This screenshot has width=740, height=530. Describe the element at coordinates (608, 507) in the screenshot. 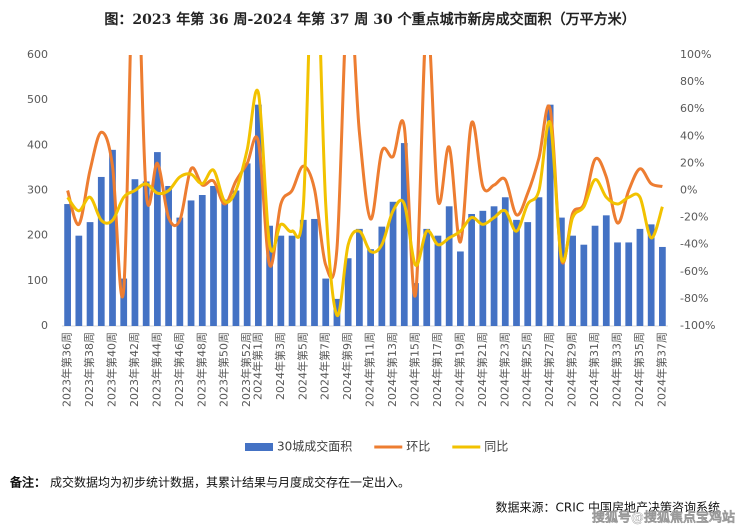

I see `source: 数据来源：CRIC 中国房地产决策咨询系统` at that location.